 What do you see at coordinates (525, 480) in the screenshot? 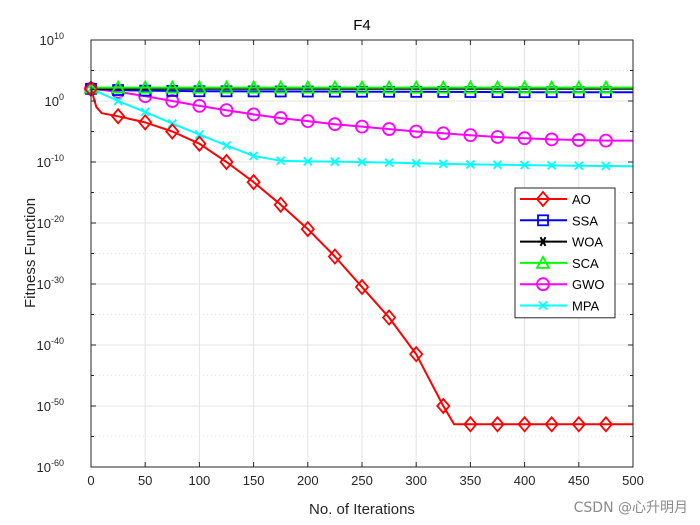
I see `x-tick-label: 400` at bounding box center [525, 480].